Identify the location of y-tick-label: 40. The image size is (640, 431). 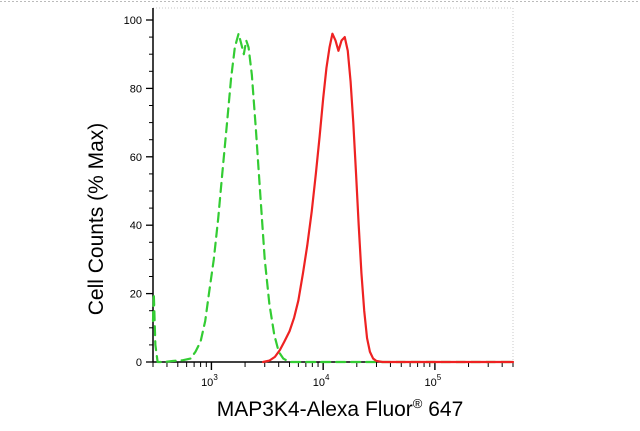
(136, 226).